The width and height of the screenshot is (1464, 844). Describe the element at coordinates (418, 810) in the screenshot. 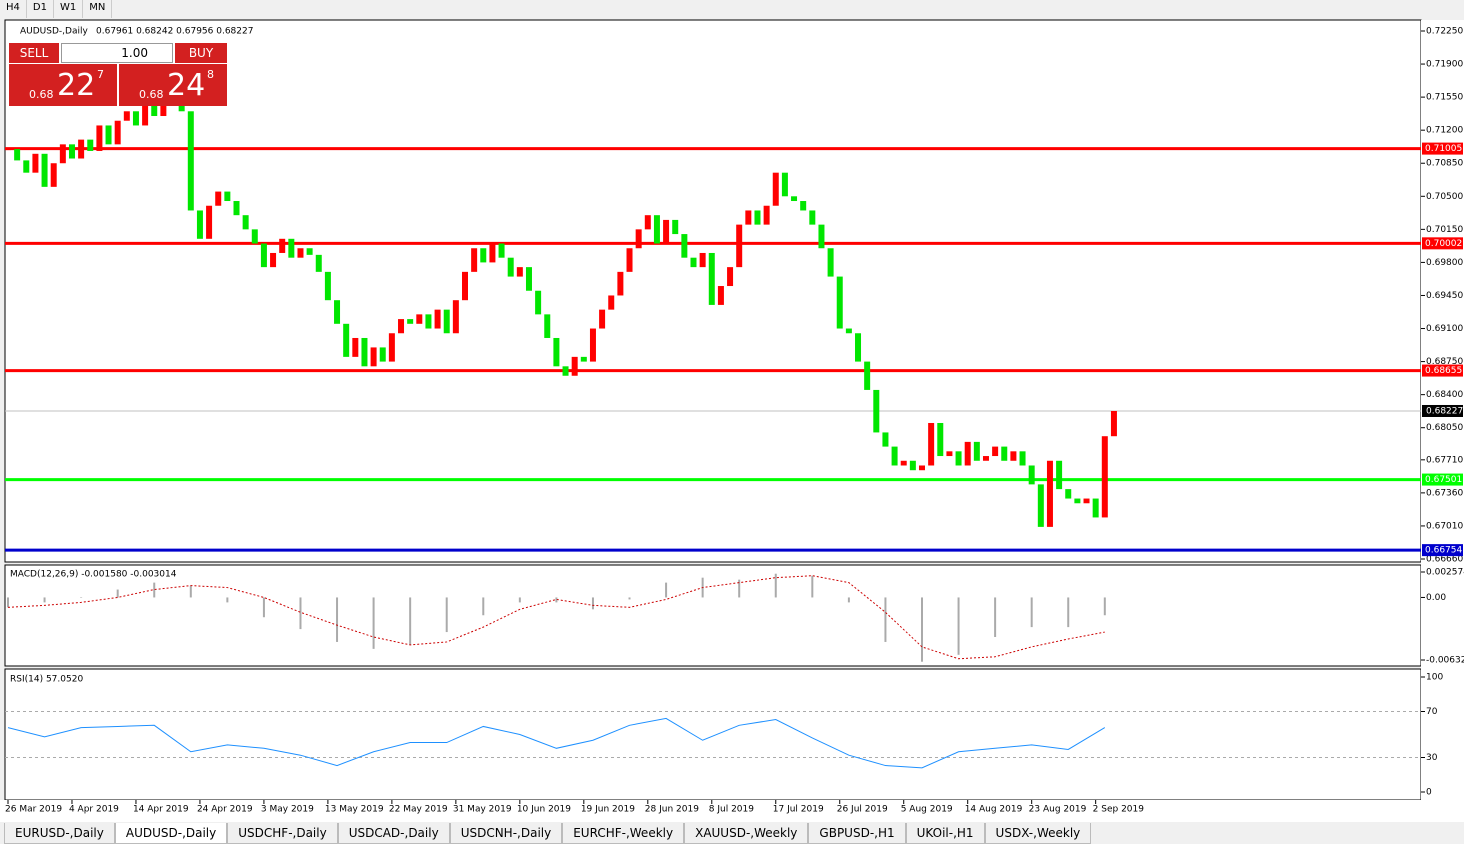

I see `x-tick-label: 22 May 2019` at that location.